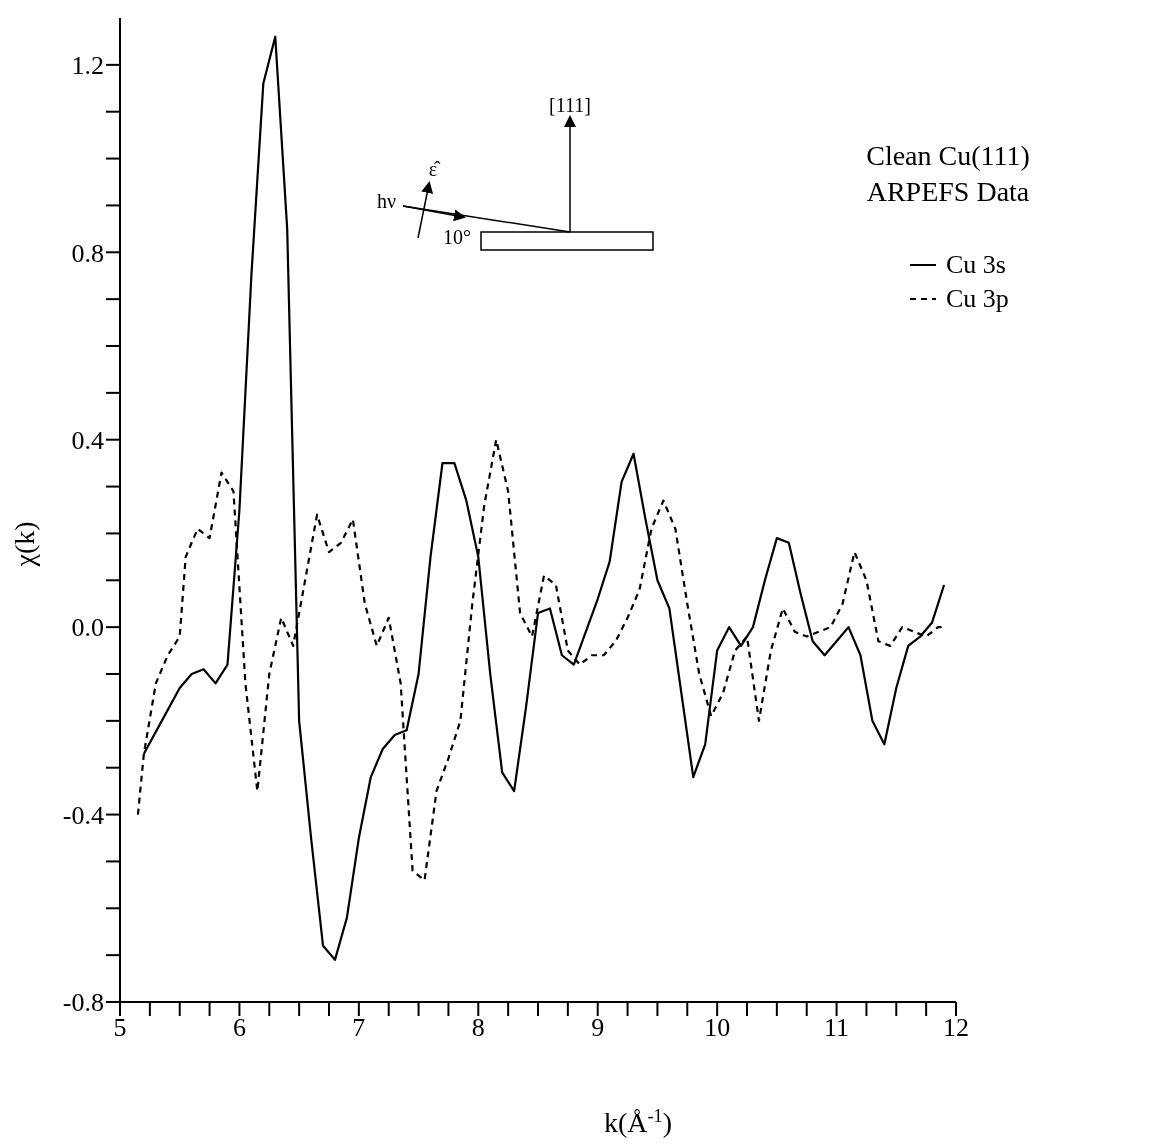  I want to click on x-tick-label: 12, so click(956, 1028).